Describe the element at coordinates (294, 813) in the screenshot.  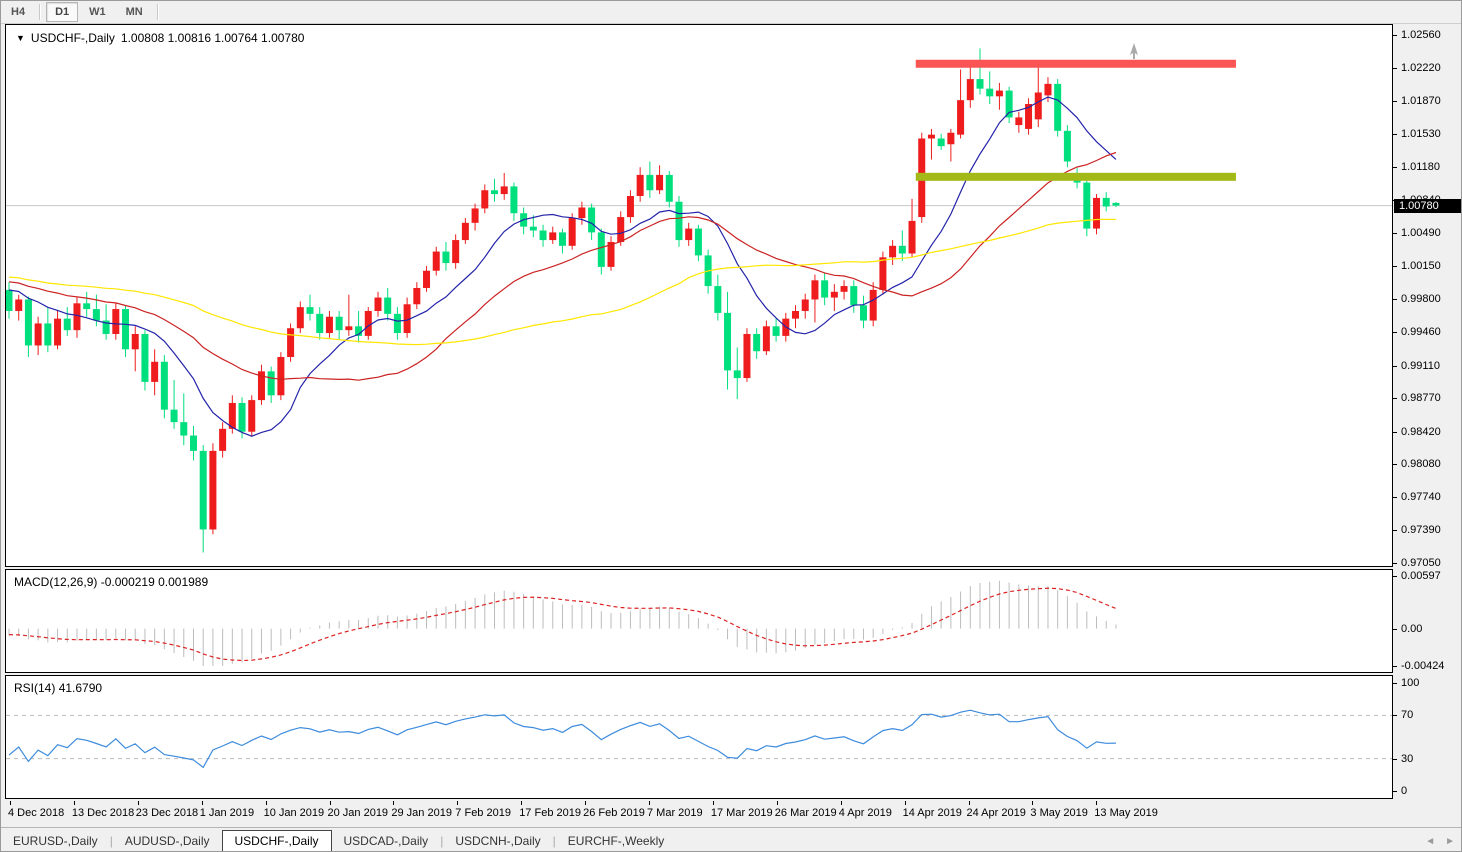
I see `time-axis-label: 10 Jan 2019` at that location.